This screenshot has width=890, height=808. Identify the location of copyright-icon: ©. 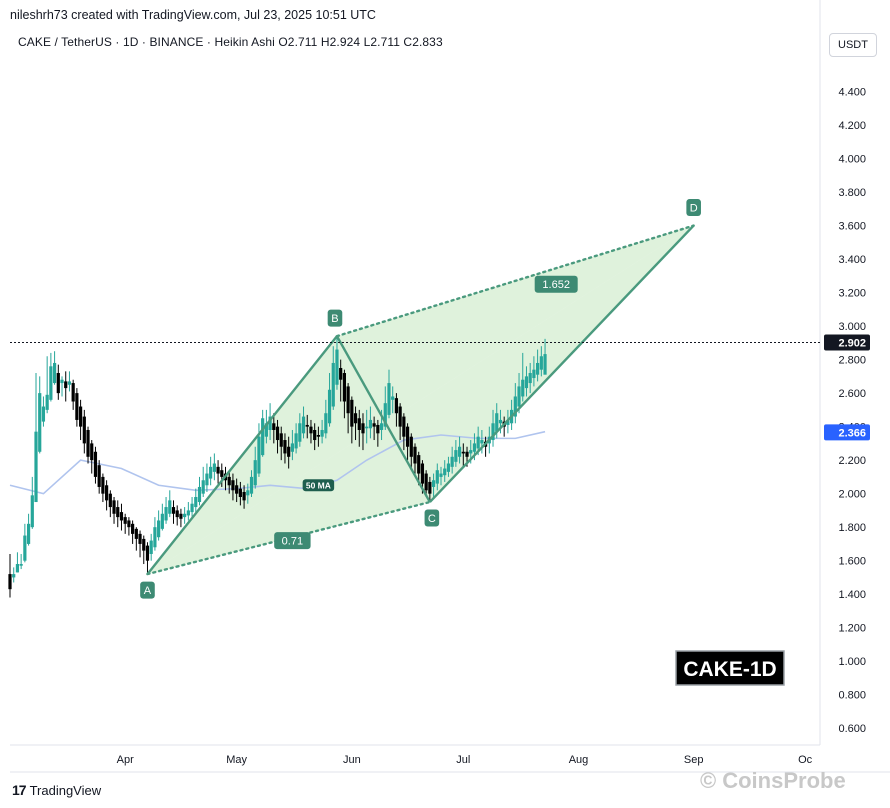
(708, 780).